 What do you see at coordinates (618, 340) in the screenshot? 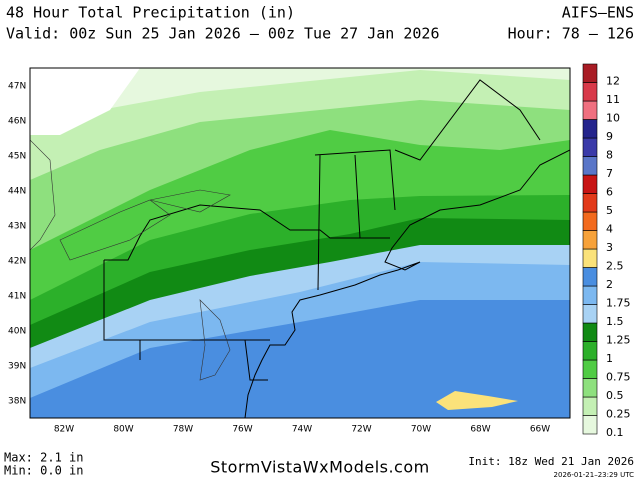
I see `colorbar-label: 1.25` at bounding box center [618, 340].